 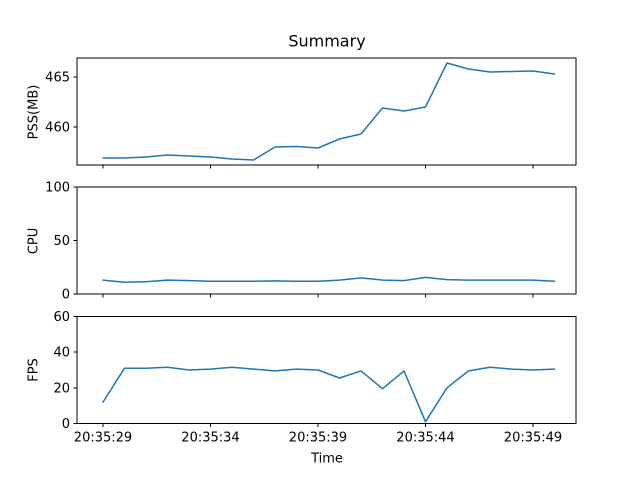 I want to click on y-tick-label: 60, so click(x=61, y=317).